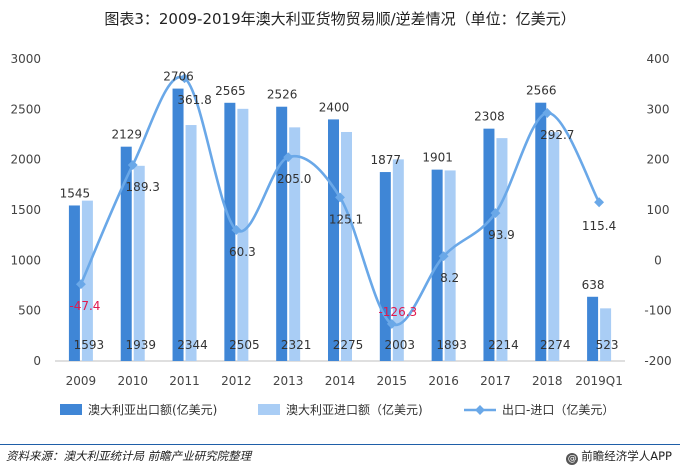  What do you see at coordinates (547, 381) in the screenshot?
I see `x-tick-label: 2018` at bounding box center [547, 381].